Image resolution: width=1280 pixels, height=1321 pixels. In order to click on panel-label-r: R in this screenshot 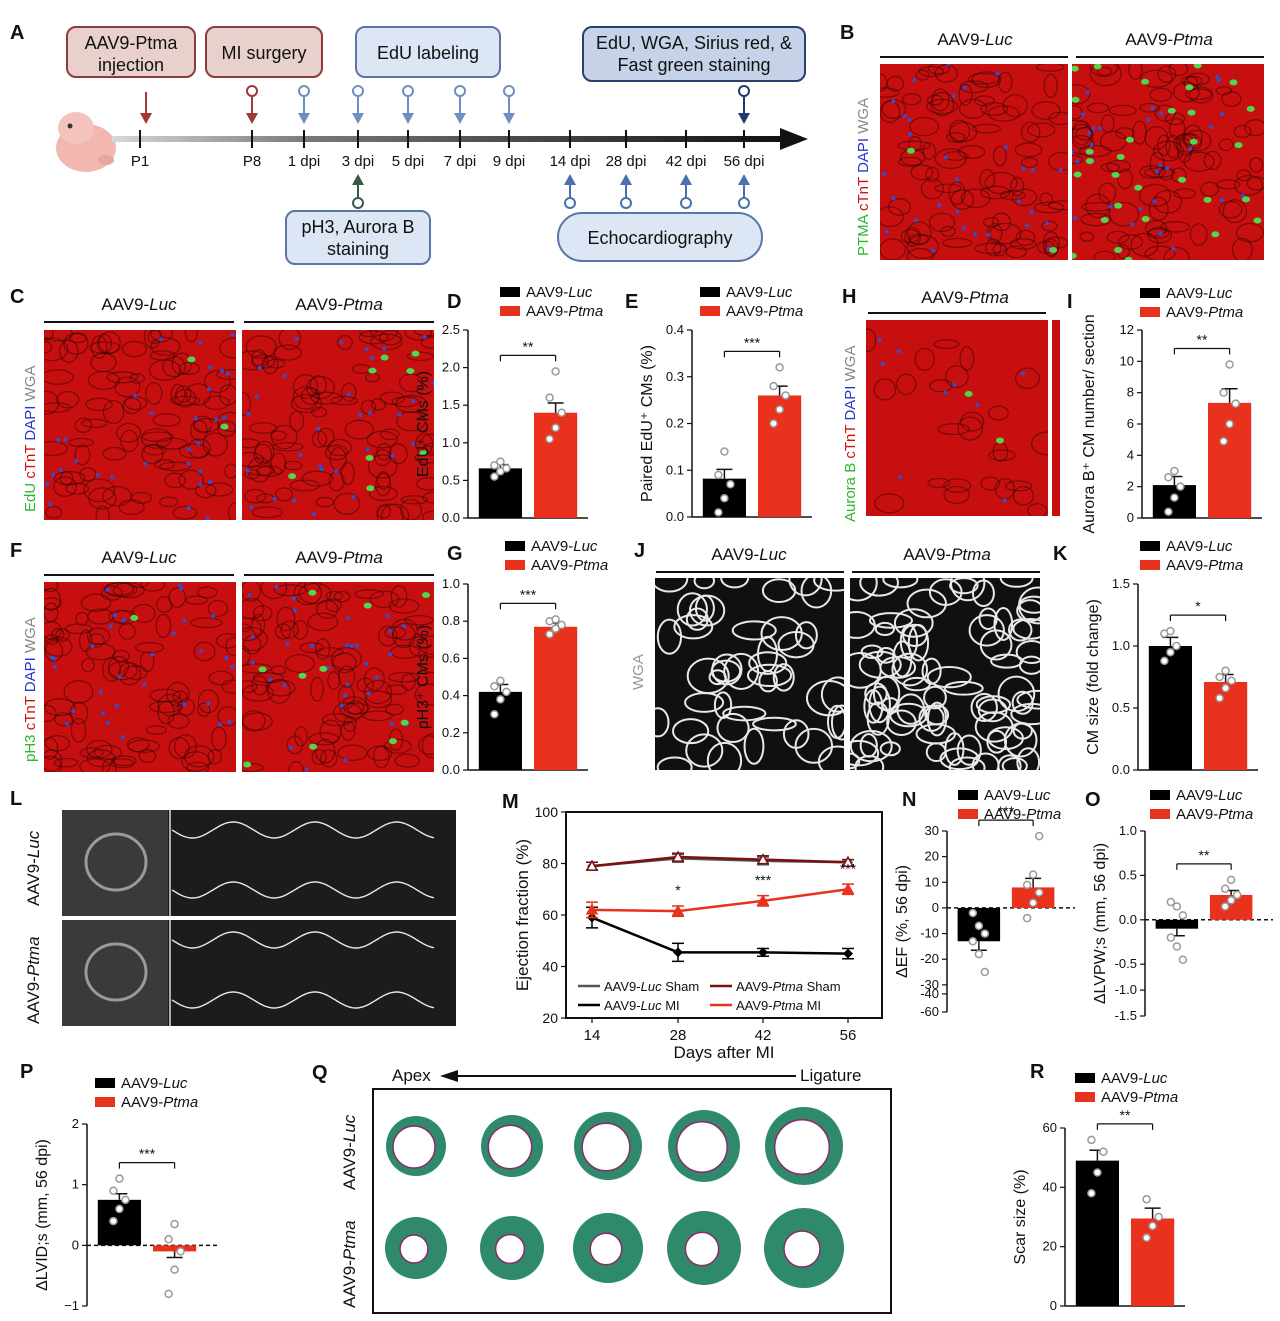, I will do `click(1037, 1072)`.